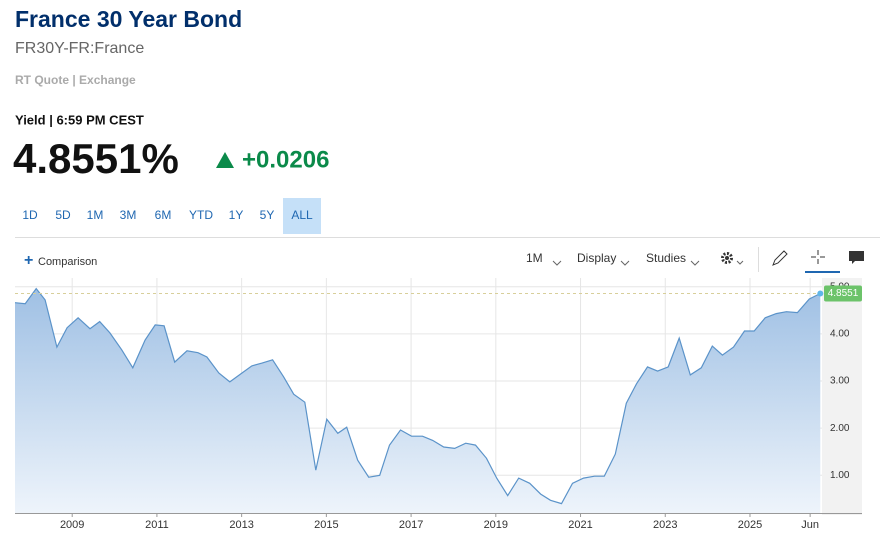 This screenshot has width=896, height=542. I want to click on change: +0.0206, so click(285, 159).